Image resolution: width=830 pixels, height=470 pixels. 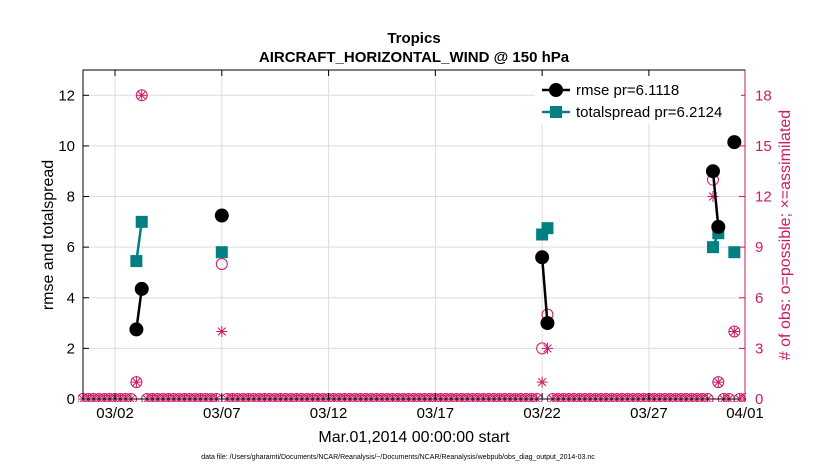 What do you see at coordinates (71, 197) in the screenshot?
I see `y-tick-label: 8` at bounding box center [71, 197].